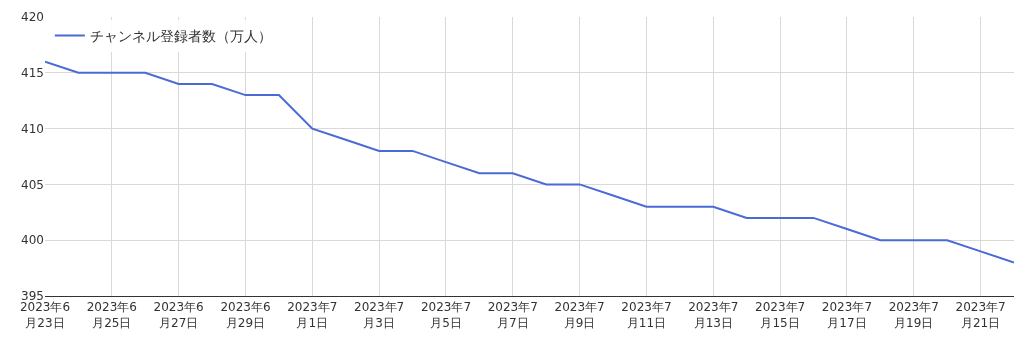 Image resolution: width=1024 pixels, height=346 pixels. Describe the element at coordinates (32, 240) in the screenshot. I see `y-tick-label: 400` at that location.